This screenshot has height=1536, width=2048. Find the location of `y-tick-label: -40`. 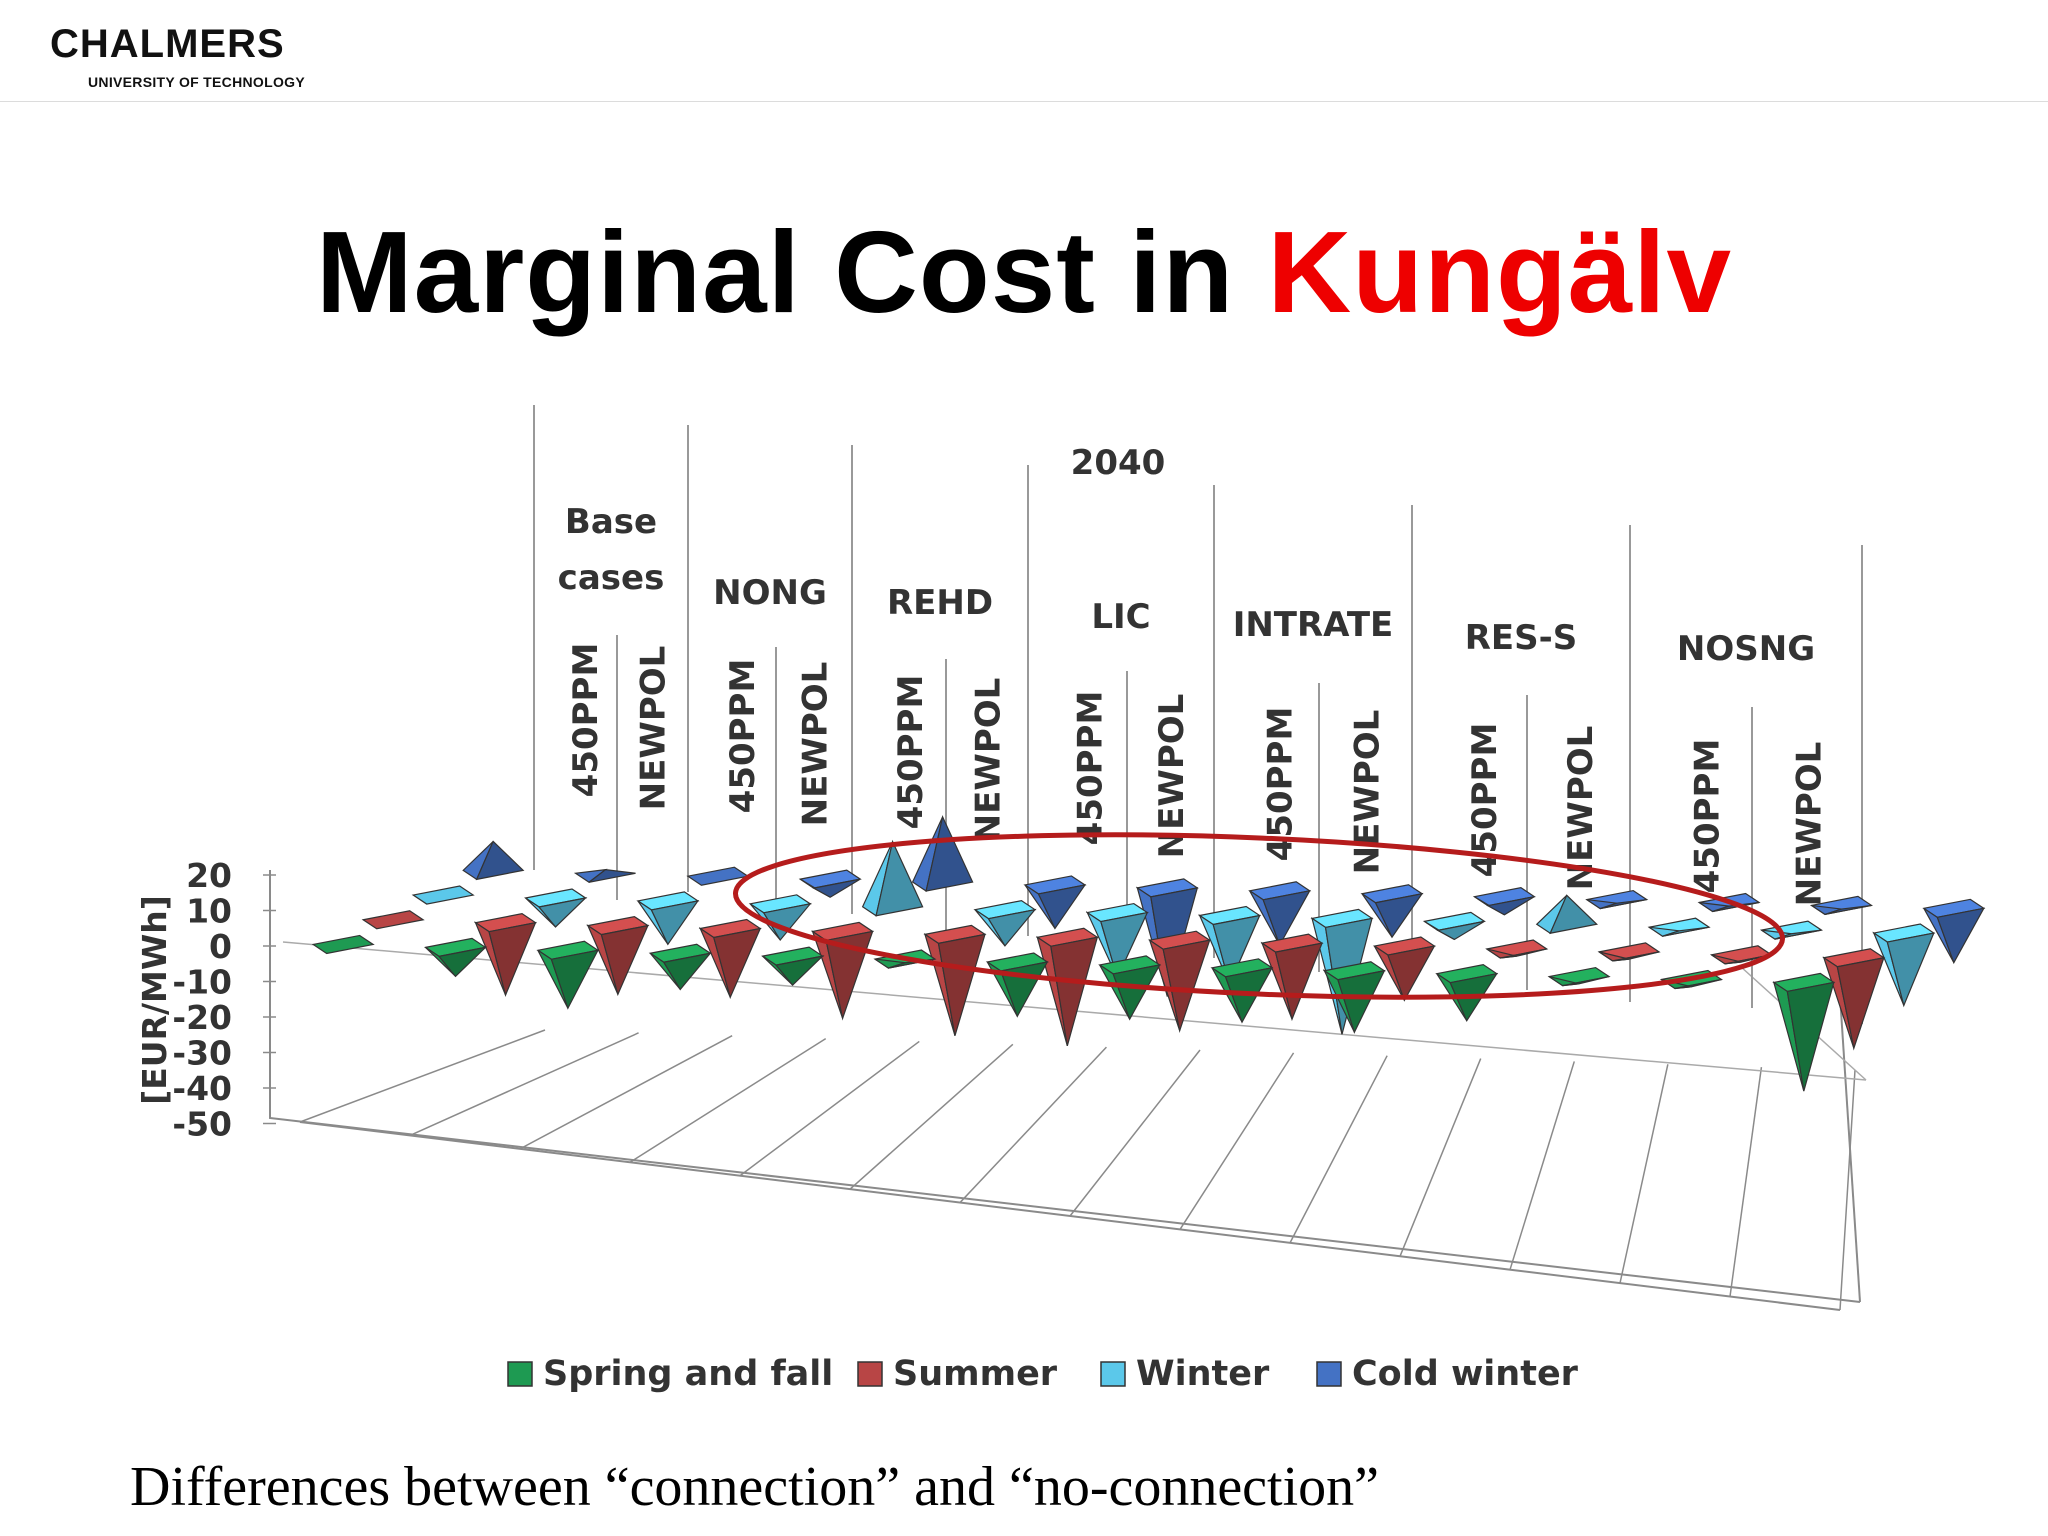

y-tick-label: -40 is located at coordinates (202, 1088).